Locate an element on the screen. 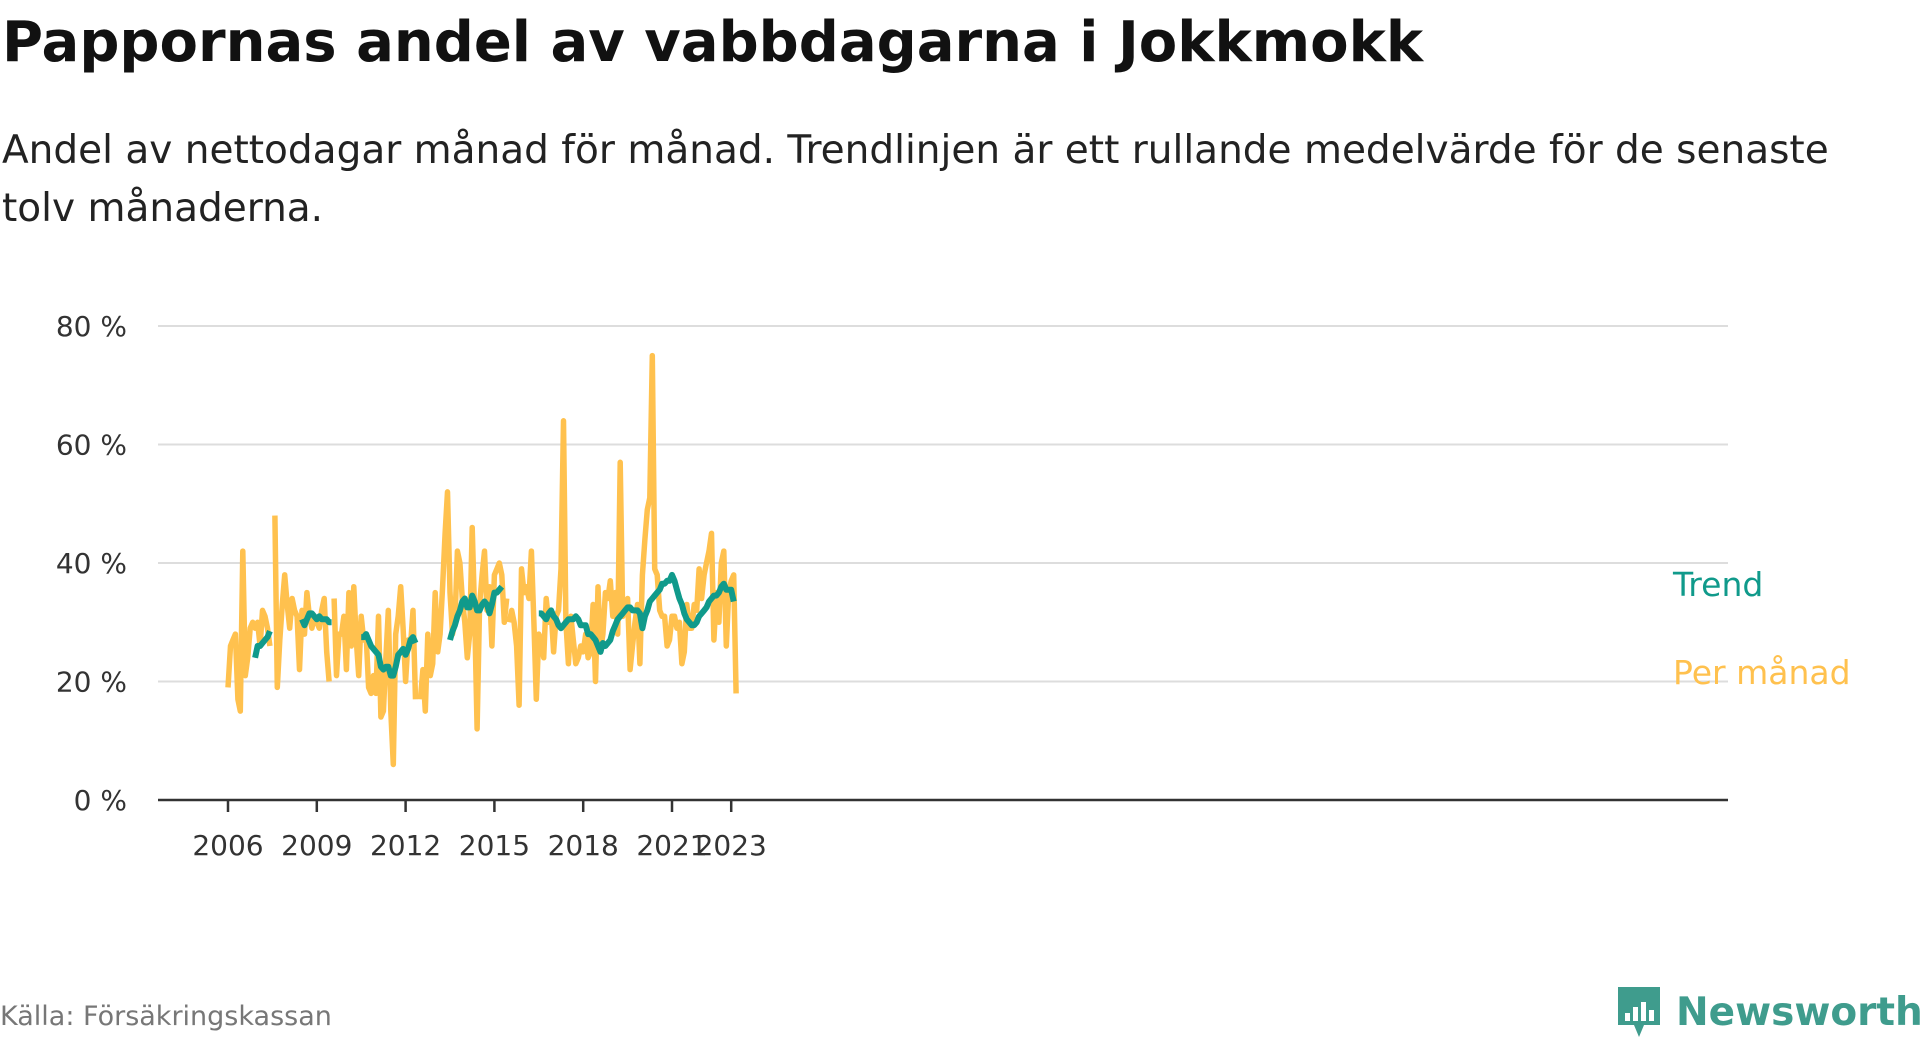 The height and width of the screenshot is (1042, 1920). x-tick-label-2023: 2023 is located at coordinates (731, 845).